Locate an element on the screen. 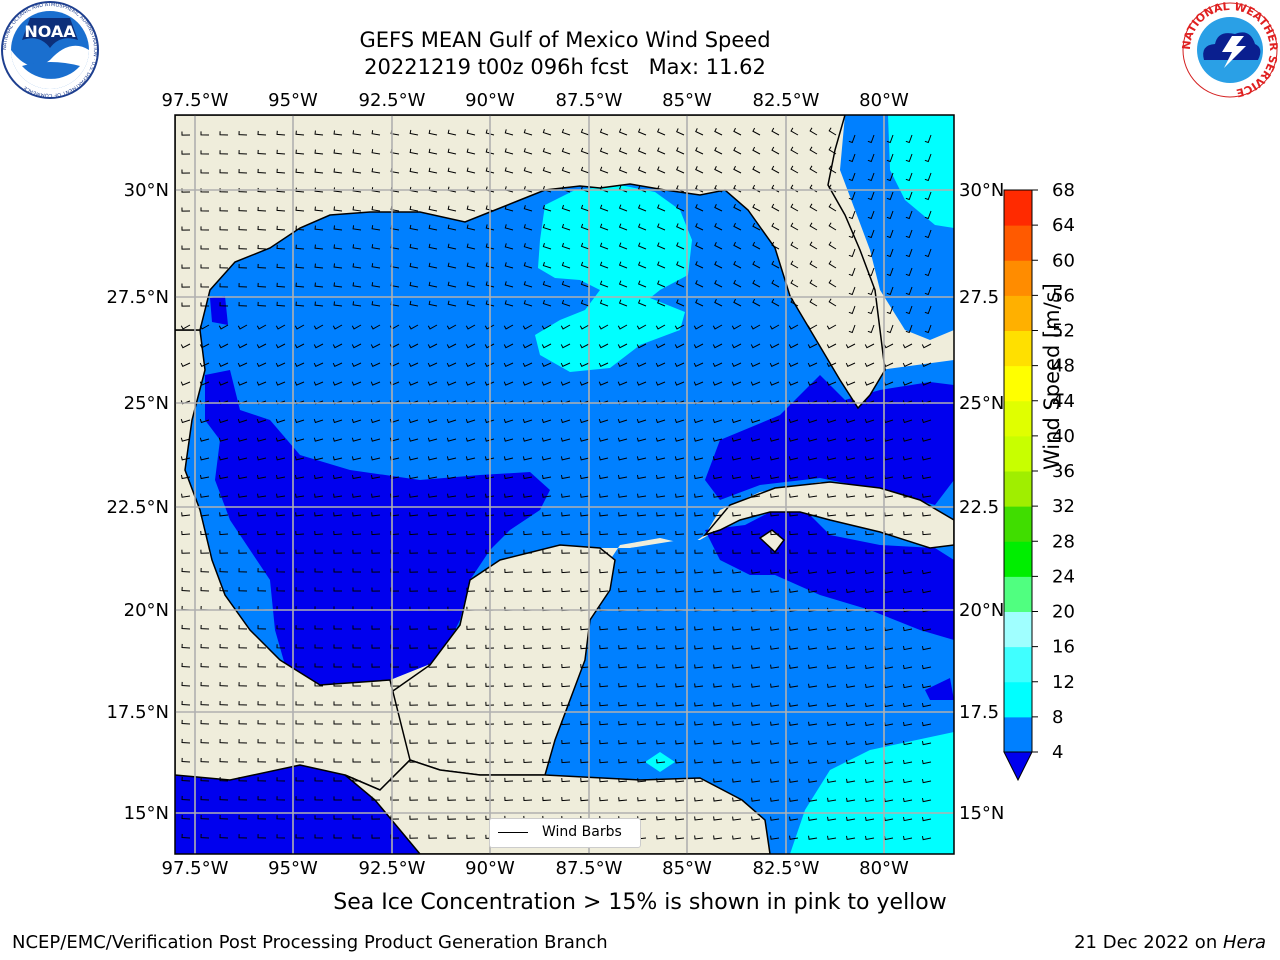  colorbar-tick-label: 40 is located at coordinates (1063, 436).